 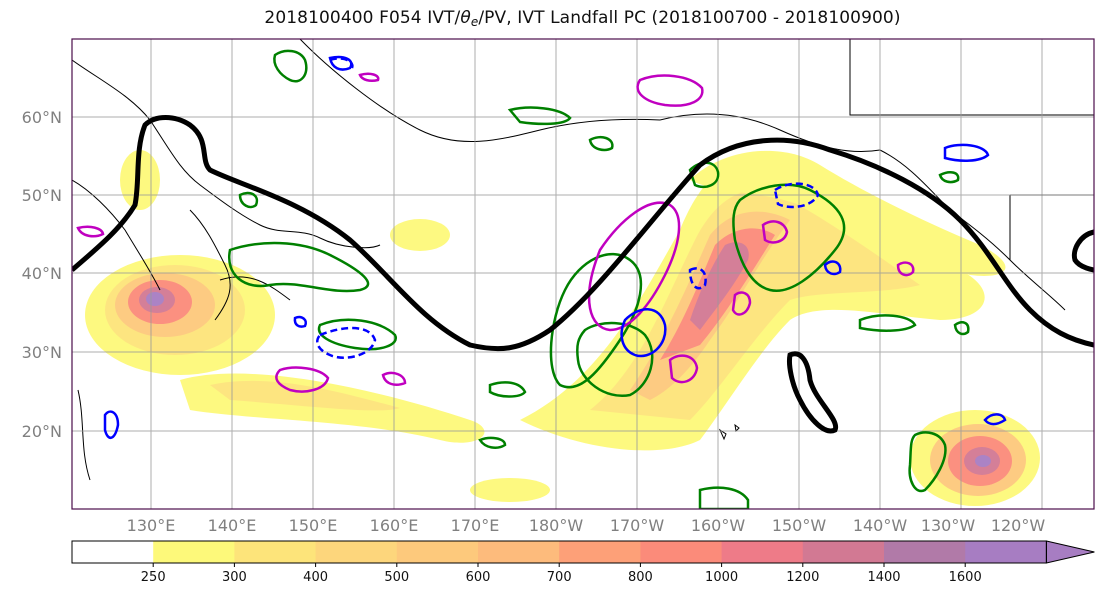 What do you see at coordinates (880, 525) in the screenshot?
I see `lon-label-140w: 140°W` at bounding box center [880, 525].